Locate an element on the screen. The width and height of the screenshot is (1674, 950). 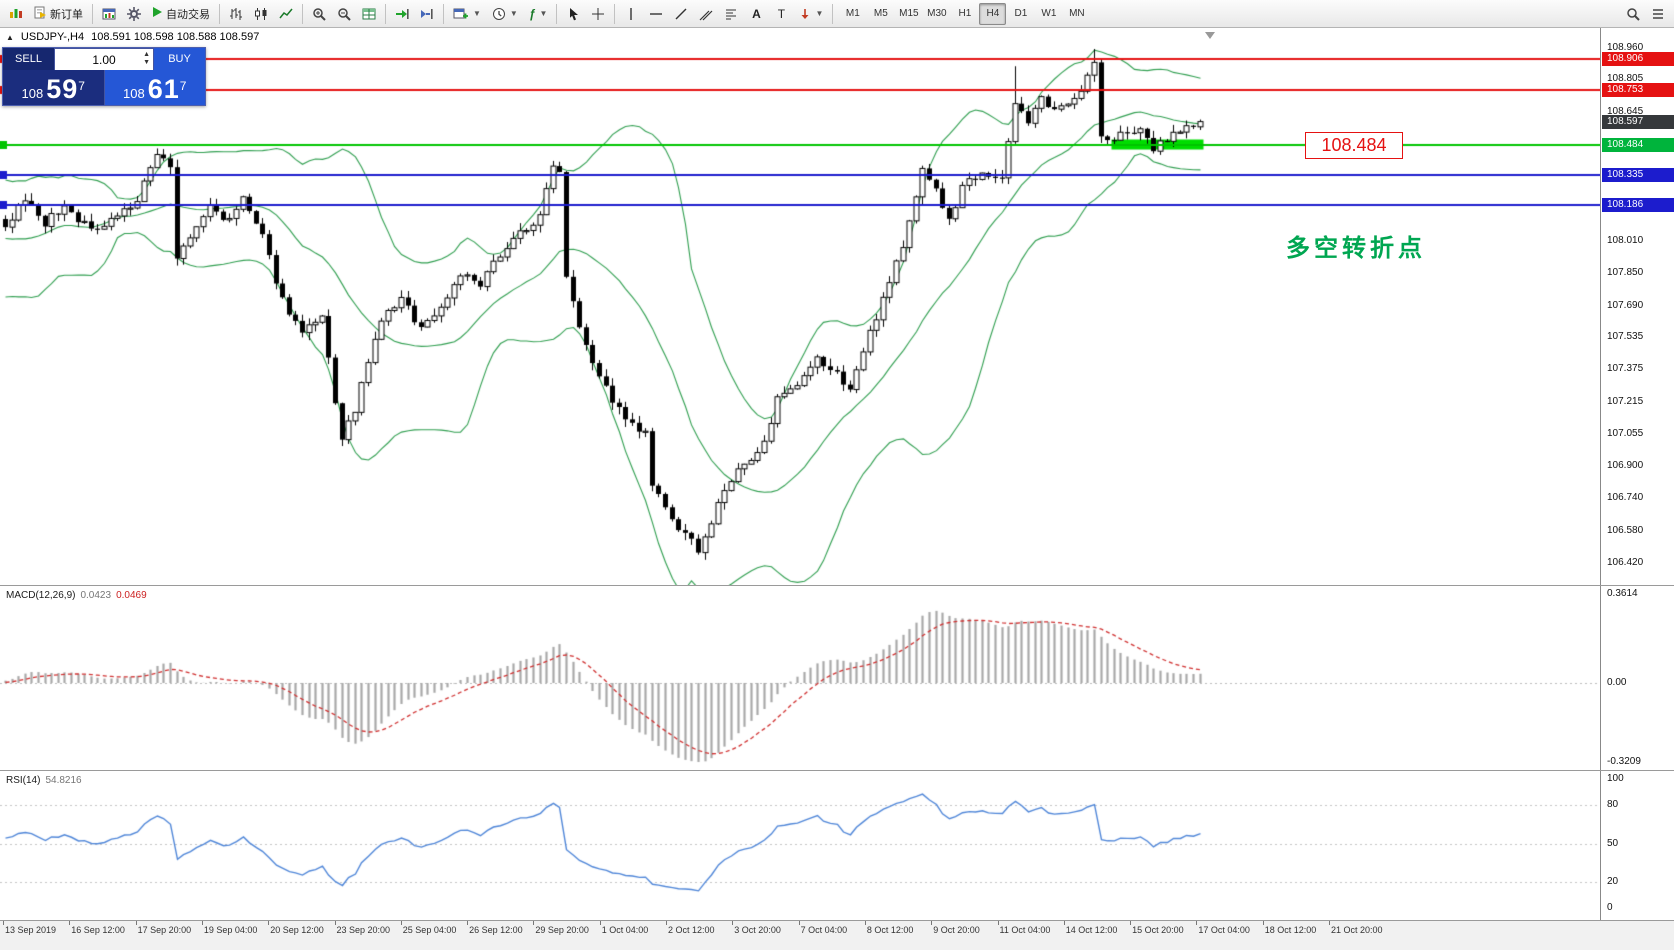
text-label-button: T is located at coordinates (781, 14).